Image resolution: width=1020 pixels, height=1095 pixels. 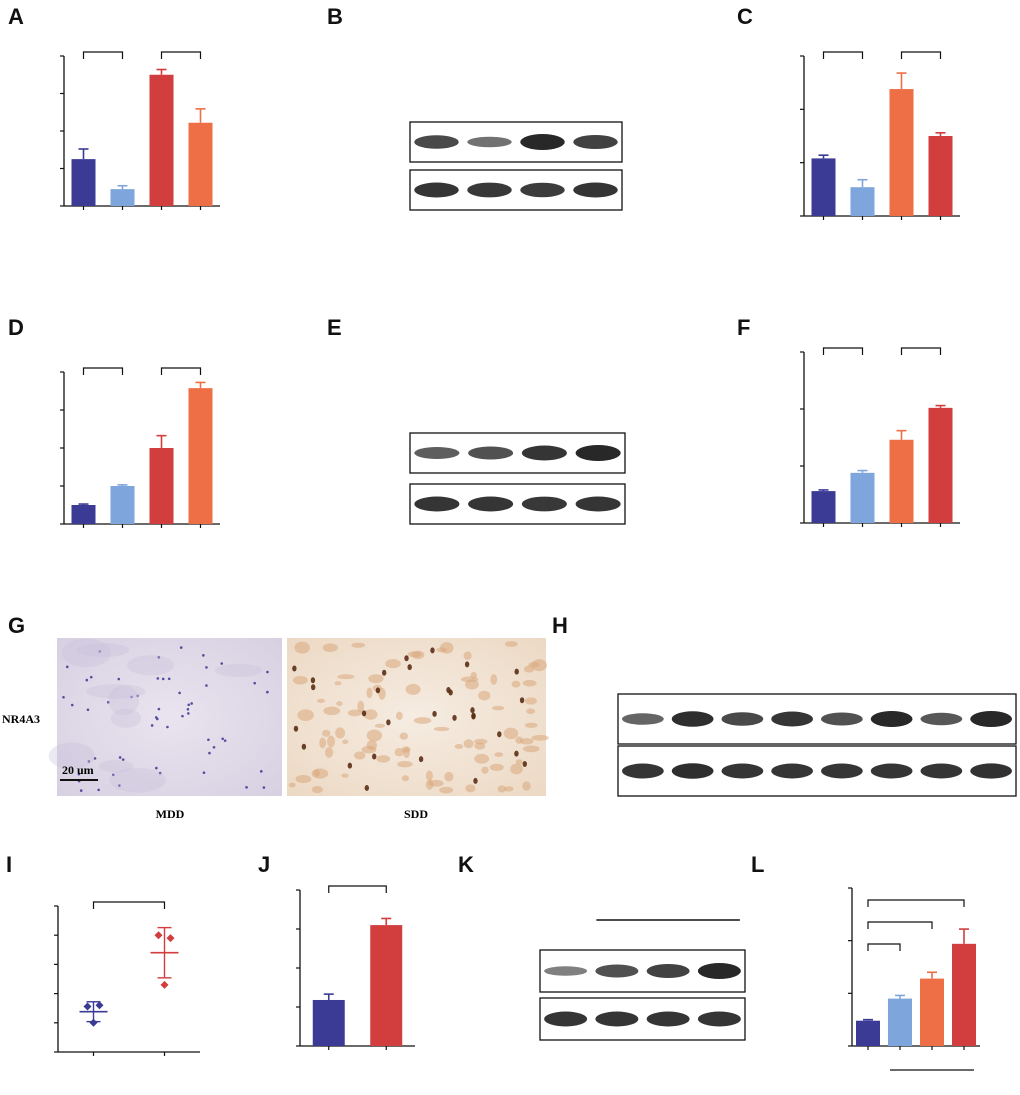 What do you see at coordinates (466, 864) in the screenshot?
I see `panel-letter-k: K` at bounding box center [466, 864].